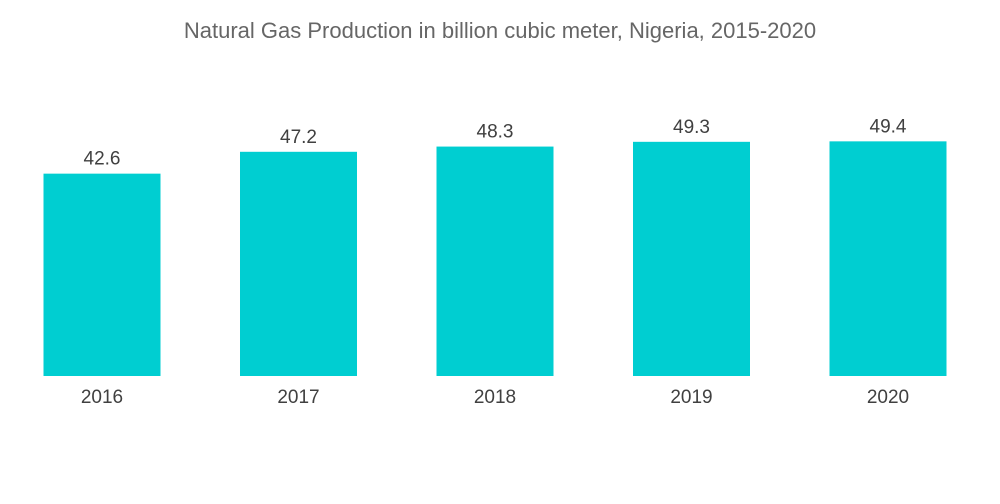  I want to click on x-tick-label-2018: 2018, so click(495, 397).